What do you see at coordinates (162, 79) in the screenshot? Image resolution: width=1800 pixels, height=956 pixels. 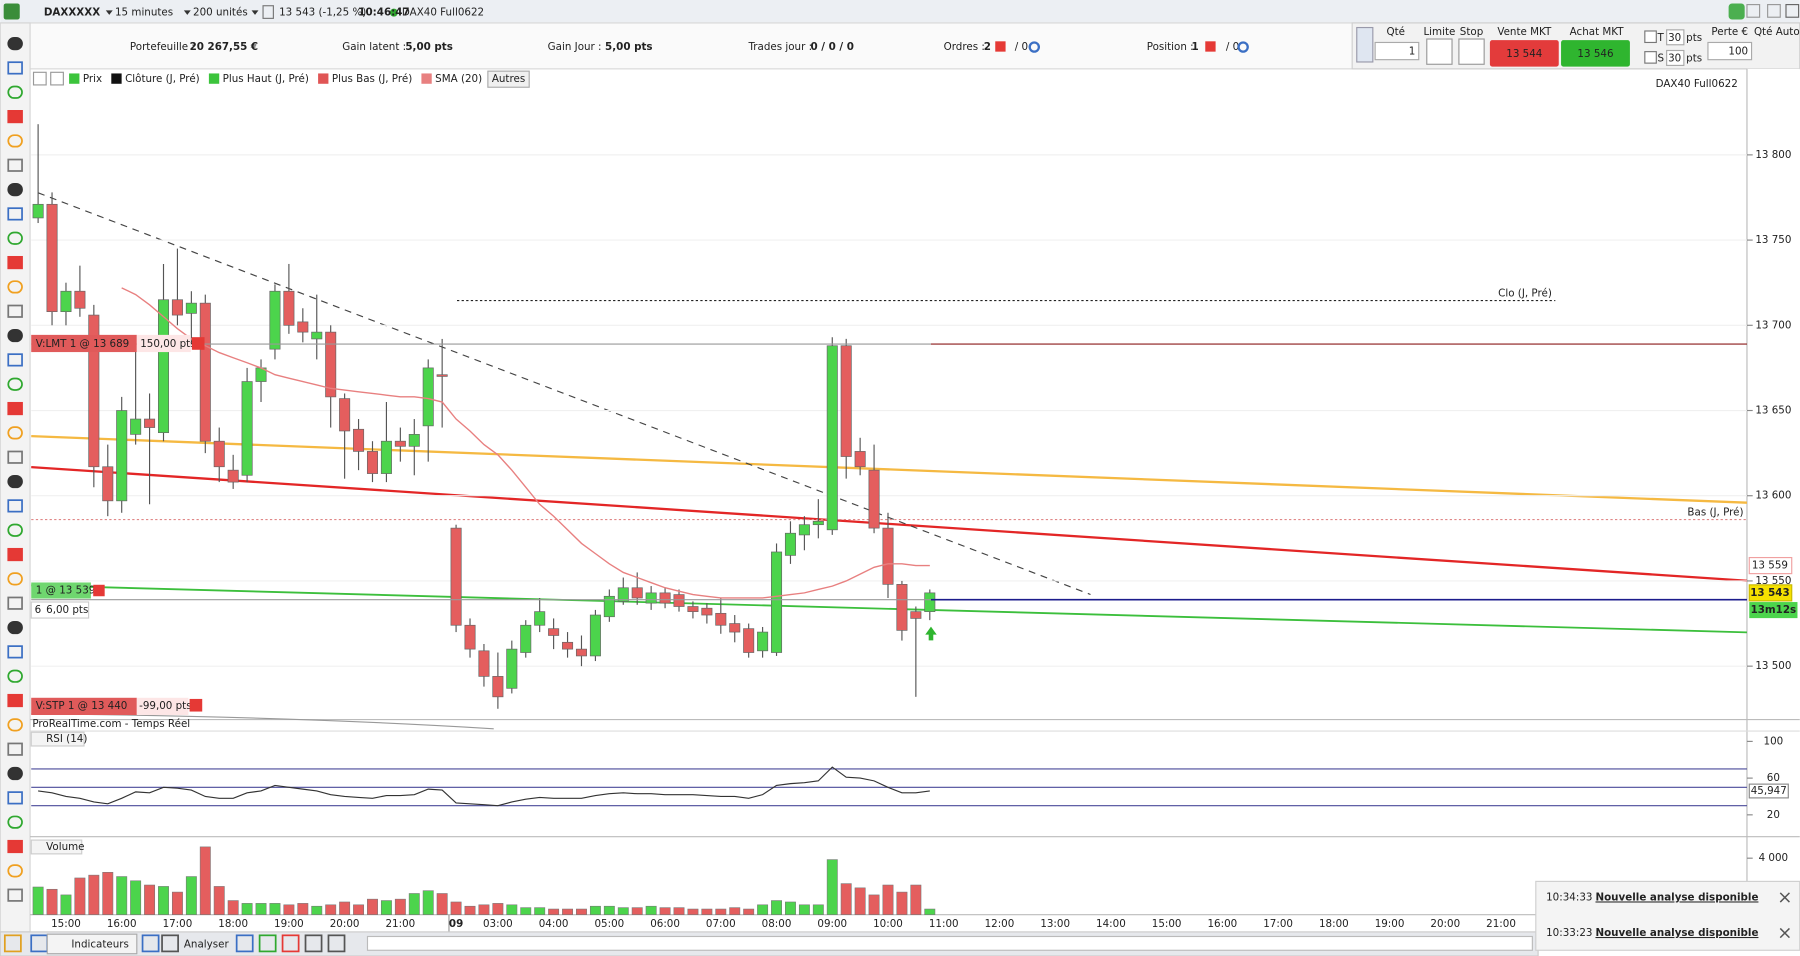 I see `legend-label: Clôture (J, Pré)` at bounding box center [162, 79].